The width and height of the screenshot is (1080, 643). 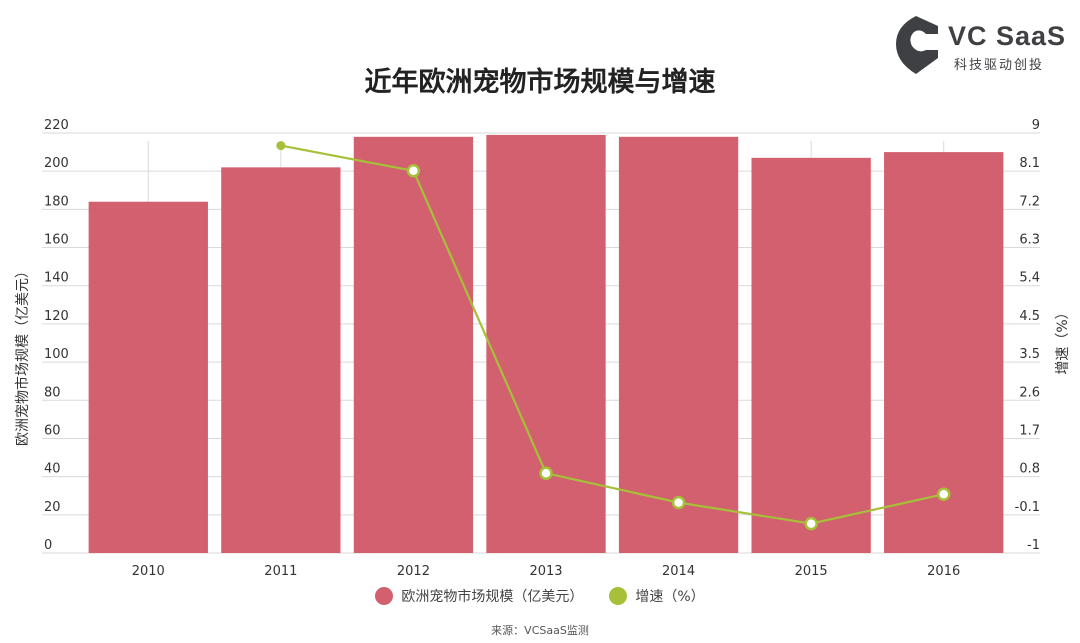 I want to click on y2-axis-label: 增速（%）, so click(x=1063, y=339).